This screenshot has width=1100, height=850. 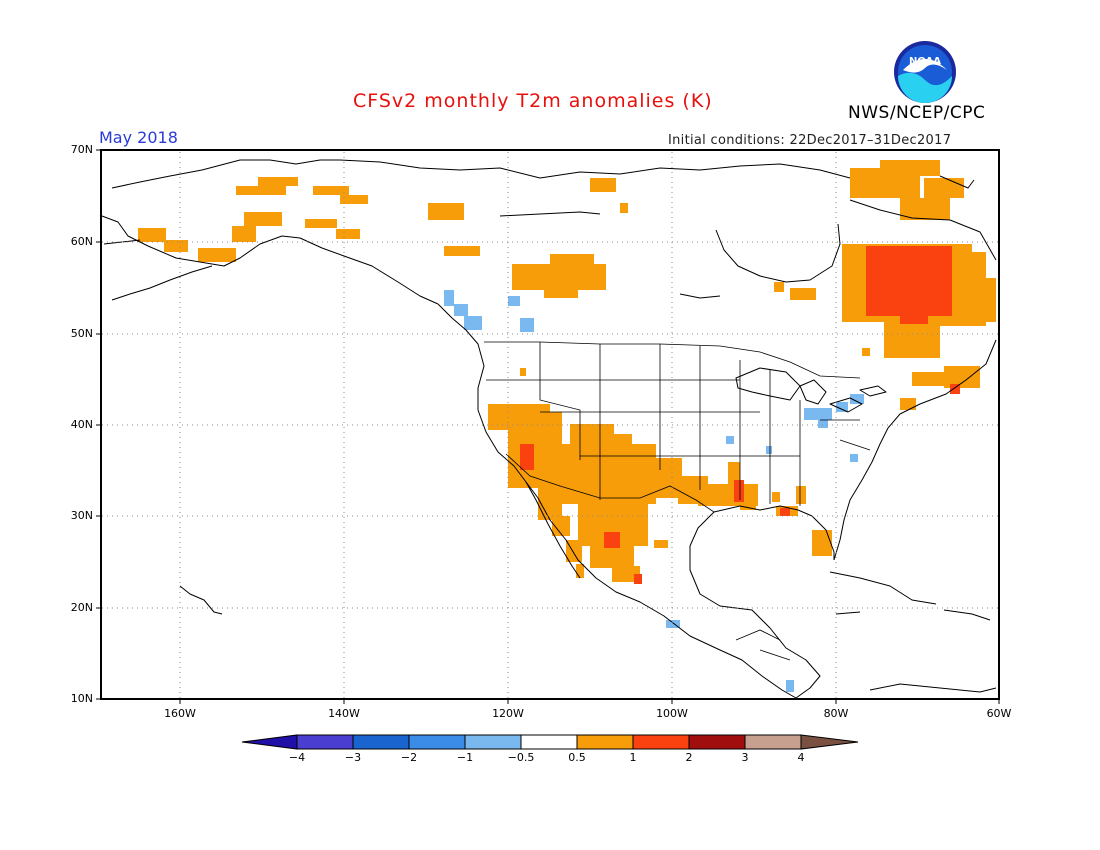 I want to click on noaa-logo-text: NOAA, so click(x=925, y=61).